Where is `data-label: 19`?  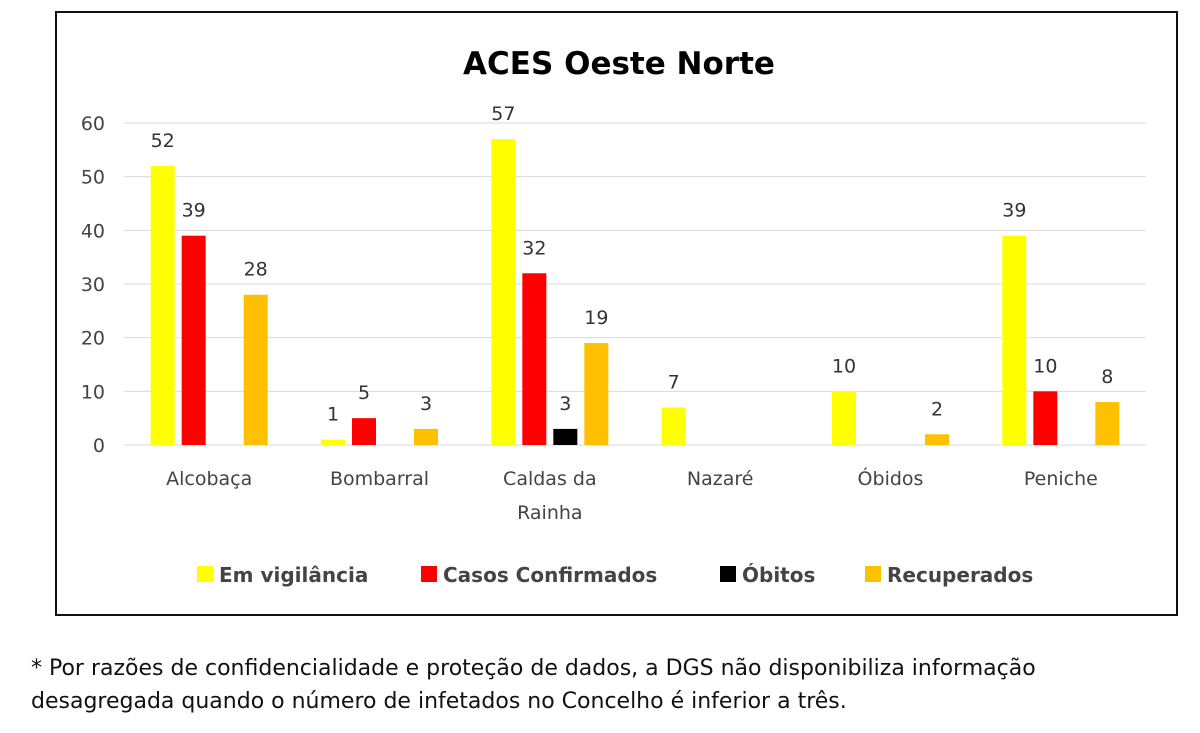
data-label: 19 is located at coordinates (596, 318).